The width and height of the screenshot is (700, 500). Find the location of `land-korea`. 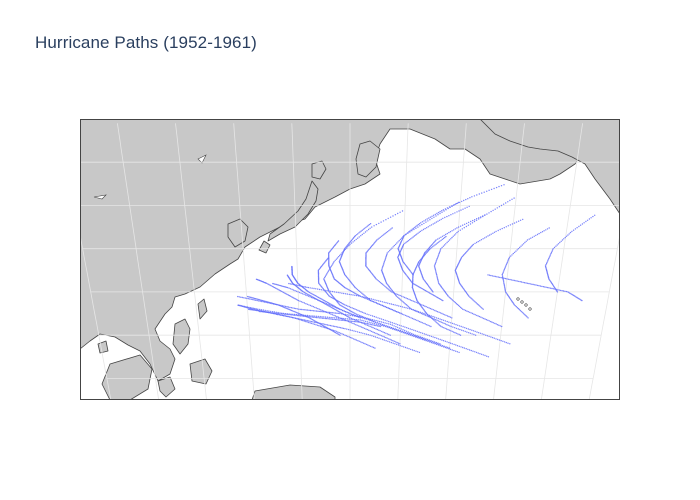

land-korea is located at coordinates (238, 233).